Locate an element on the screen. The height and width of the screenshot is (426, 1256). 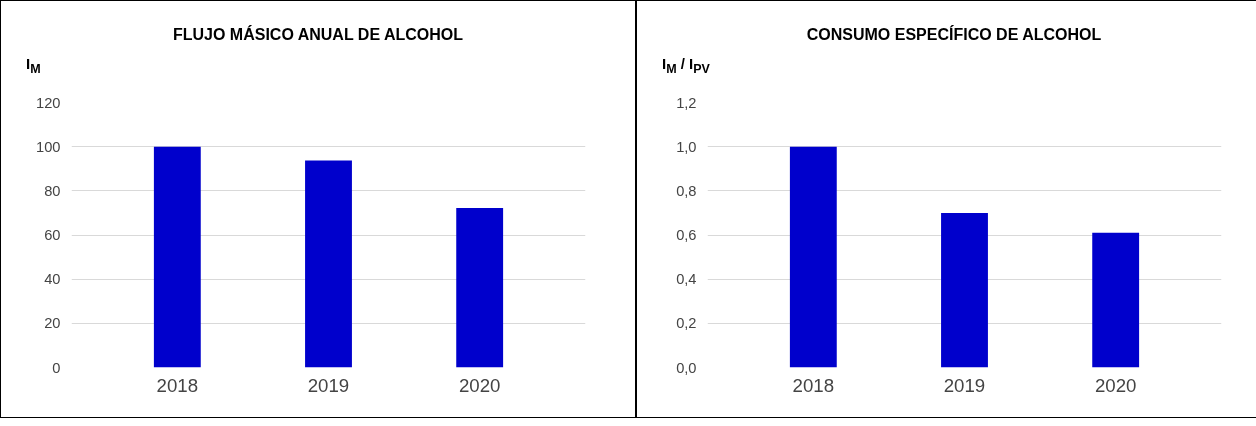
y-tick-label: 60 is located at coordinates (52, 235).